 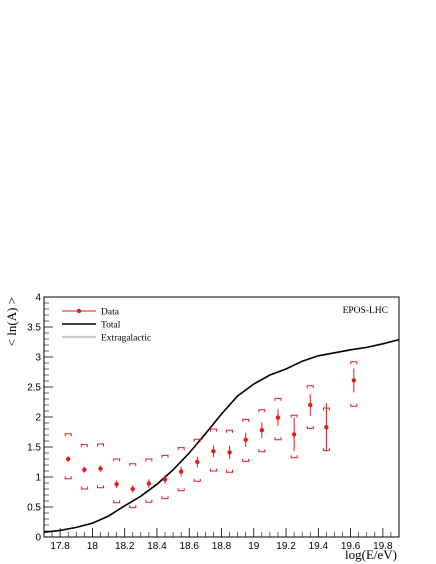 What do you see at coordinates (254, 546) in the screenshot?
I see `x-tick-label: 19` at bounding box center [254, 546].